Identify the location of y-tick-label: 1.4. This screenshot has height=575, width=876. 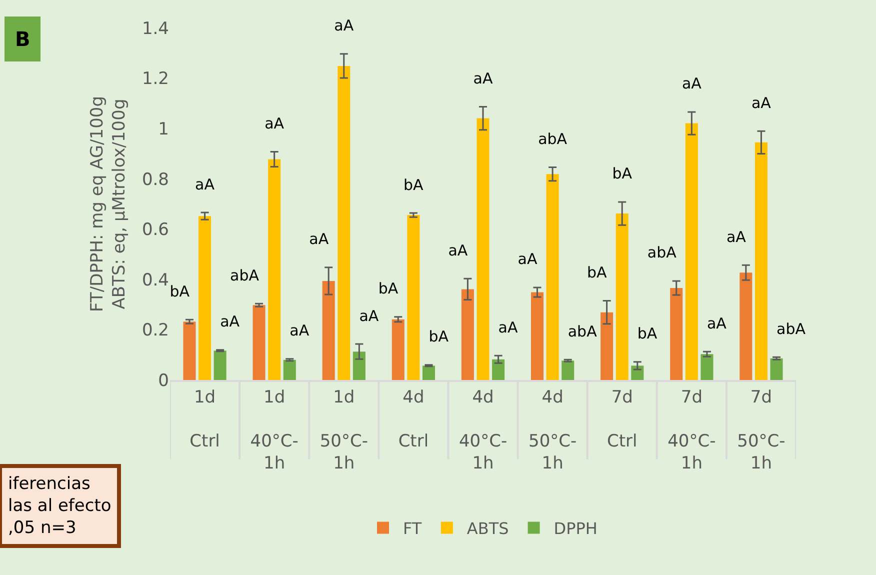
(155, 28).